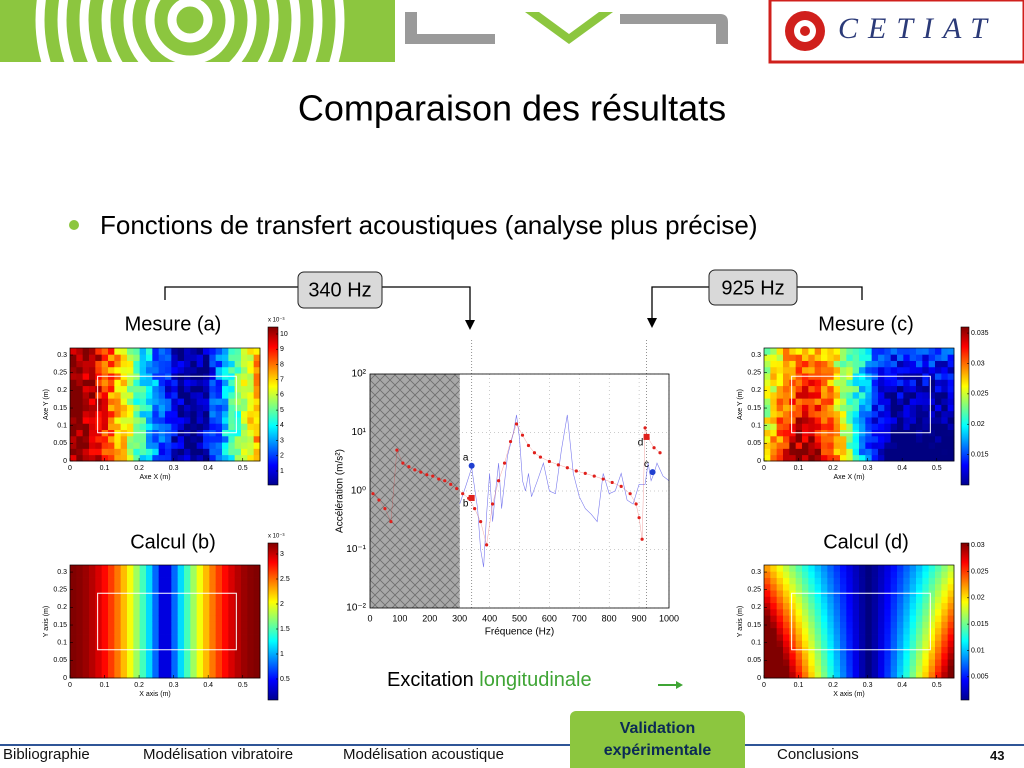 The image size is (1024, 768). What do you see at coordinates (754, 443) in the screenshot?
I see `map-y-tick-label: 0.05` at bounding box center [754, 443].